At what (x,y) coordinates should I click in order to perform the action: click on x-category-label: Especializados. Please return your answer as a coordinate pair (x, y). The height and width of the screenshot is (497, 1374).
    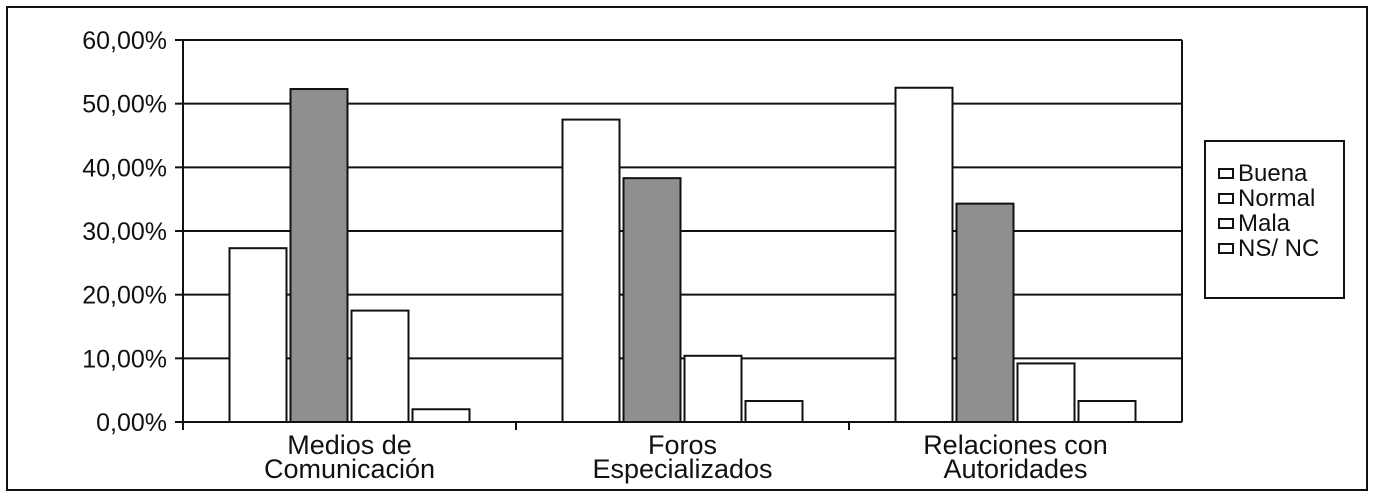
    Looking at the image, I should click on (682, 469).